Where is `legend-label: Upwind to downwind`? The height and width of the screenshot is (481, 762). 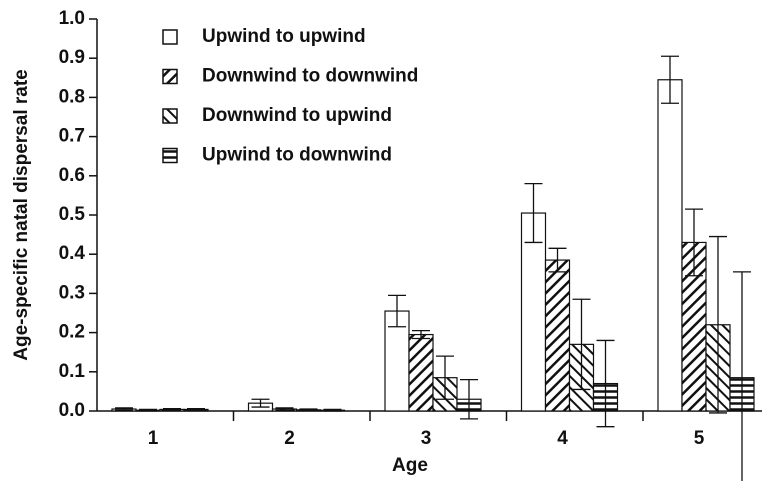
legend-label: Upwind to downwind is located at coordinates (297, 155).